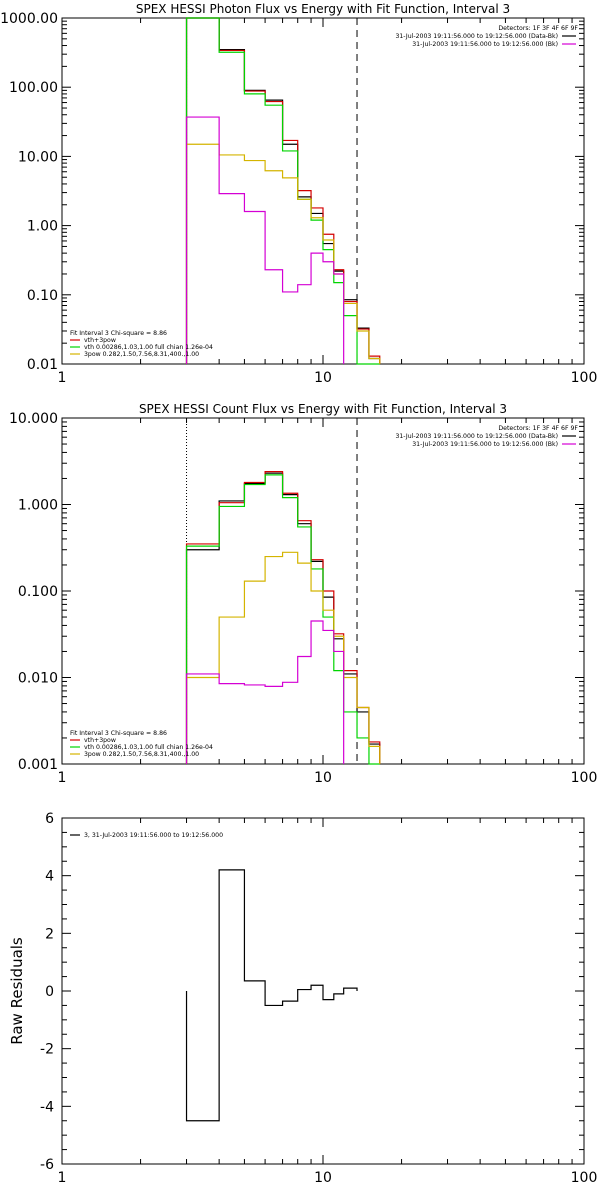 The width and height of the screenshot is (600, 1204). What do you see at coordinates (29, 19) in the screenshot?
I see `y-tick-label: 1000.00` at bounding box center [29, 19].